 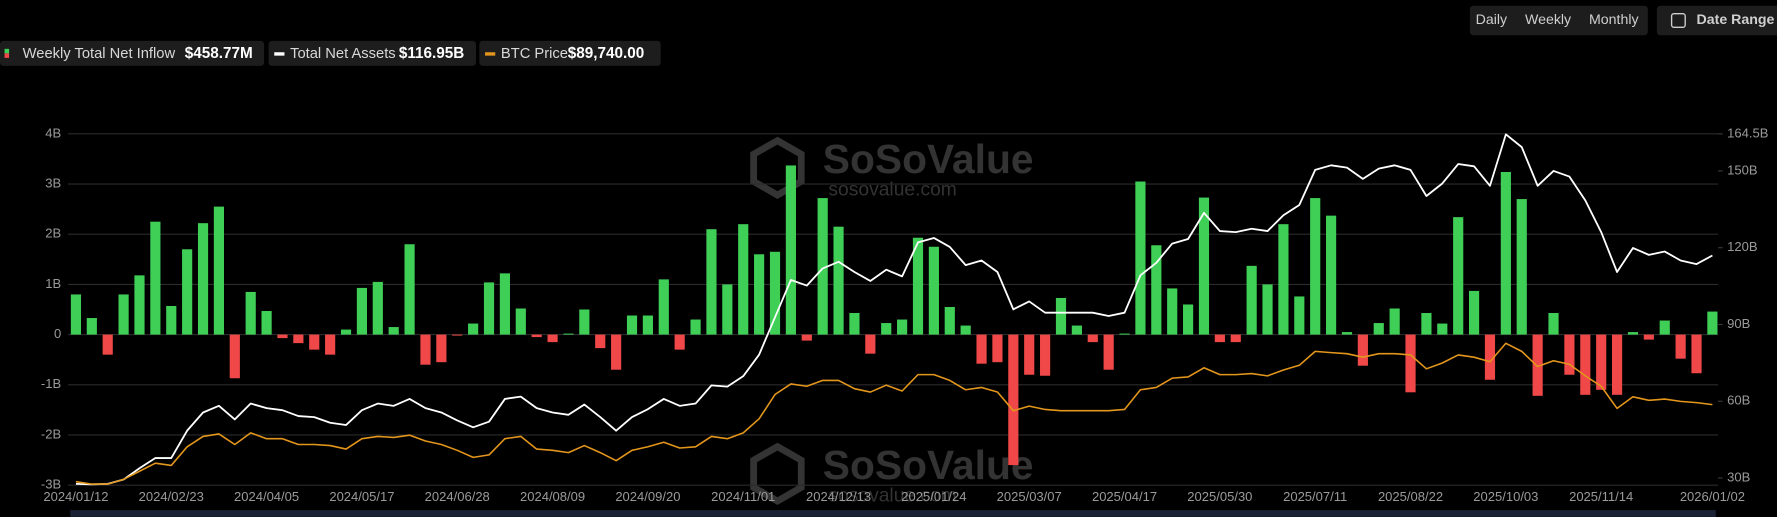 I want to click on x-tick-label: 2024/01/12, so click(x=75, y=496).